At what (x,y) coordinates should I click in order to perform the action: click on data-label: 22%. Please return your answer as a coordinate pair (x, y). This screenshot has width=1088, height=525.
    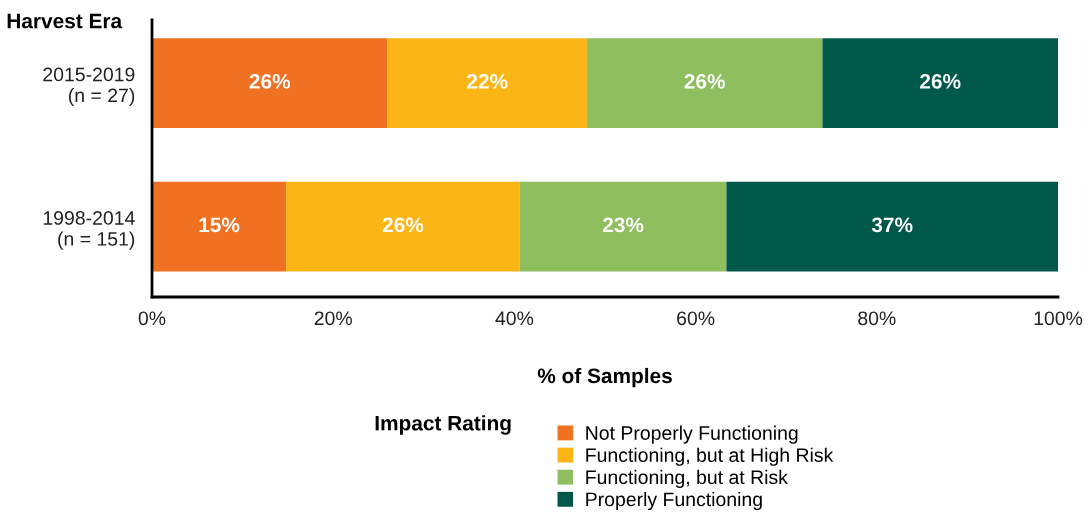
    Looking at the image, I should click on (487, 81).